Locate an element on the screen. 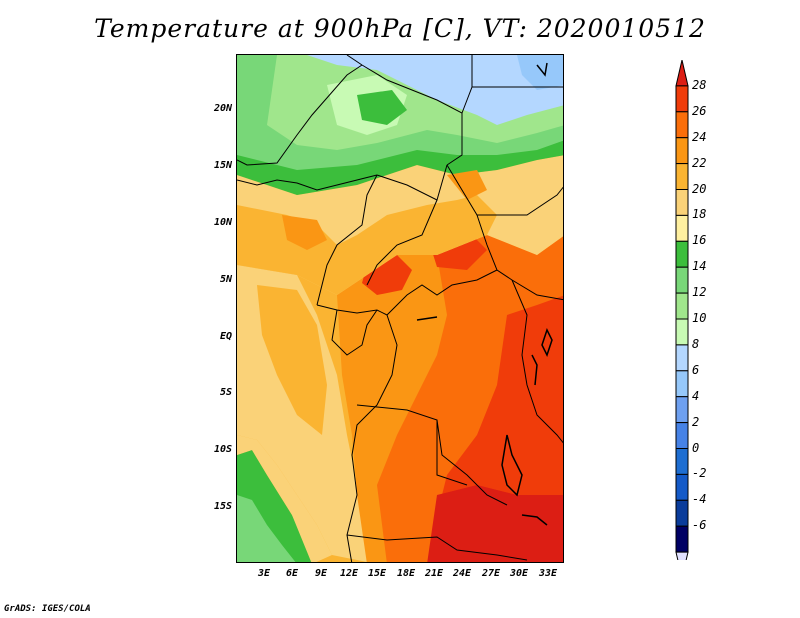 This screenshot has height=618, width=800. colorbar-label: 14 is located at coordinates (699, 266).